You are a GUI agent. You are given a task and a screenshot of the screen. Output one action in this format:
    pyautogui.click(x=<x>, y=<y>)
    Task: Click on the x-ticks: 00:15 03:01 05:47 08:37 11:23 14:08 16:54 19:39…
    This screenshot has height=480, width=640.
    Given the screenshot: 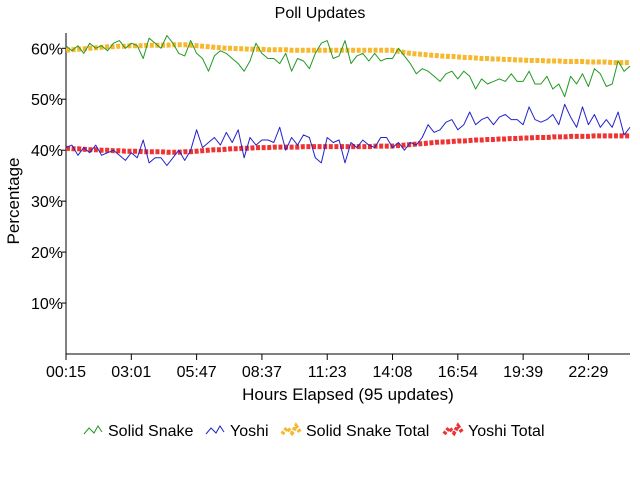 What is the action you would take?
    pyautogui.click(x=327, y=367)
    